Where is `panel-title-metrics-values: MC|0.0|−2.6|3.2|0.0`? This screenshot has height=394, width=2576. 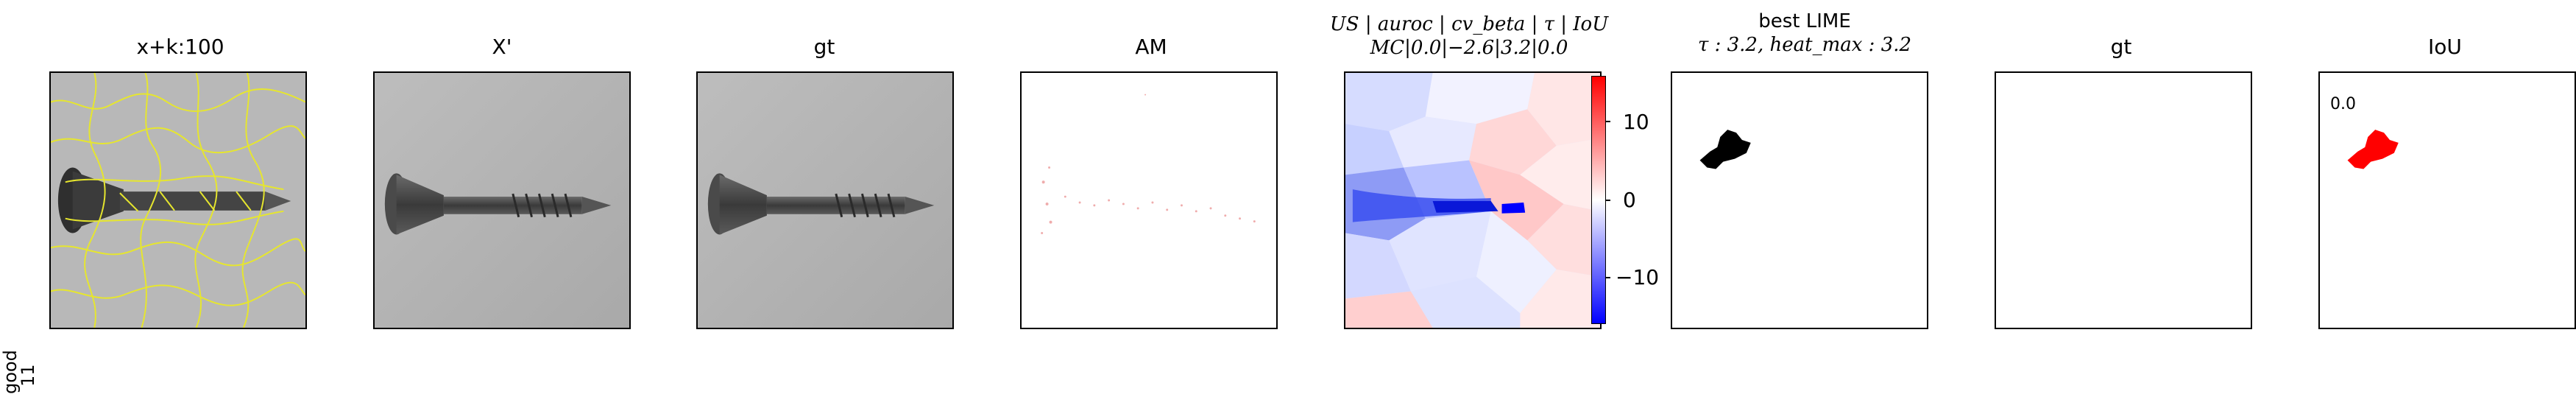
panel-title-metrics-values: MC|0.0|−2.6|3.2|0.0 is located at coordinates (1469, 48).